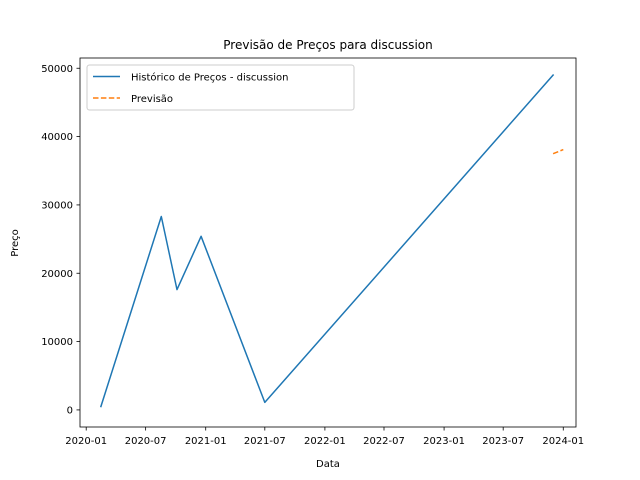 The image size is (640, 480). Describe the element at coordinates (86, 441) in the screenshot. I see `x-tick-label: 2020-01` at that location.